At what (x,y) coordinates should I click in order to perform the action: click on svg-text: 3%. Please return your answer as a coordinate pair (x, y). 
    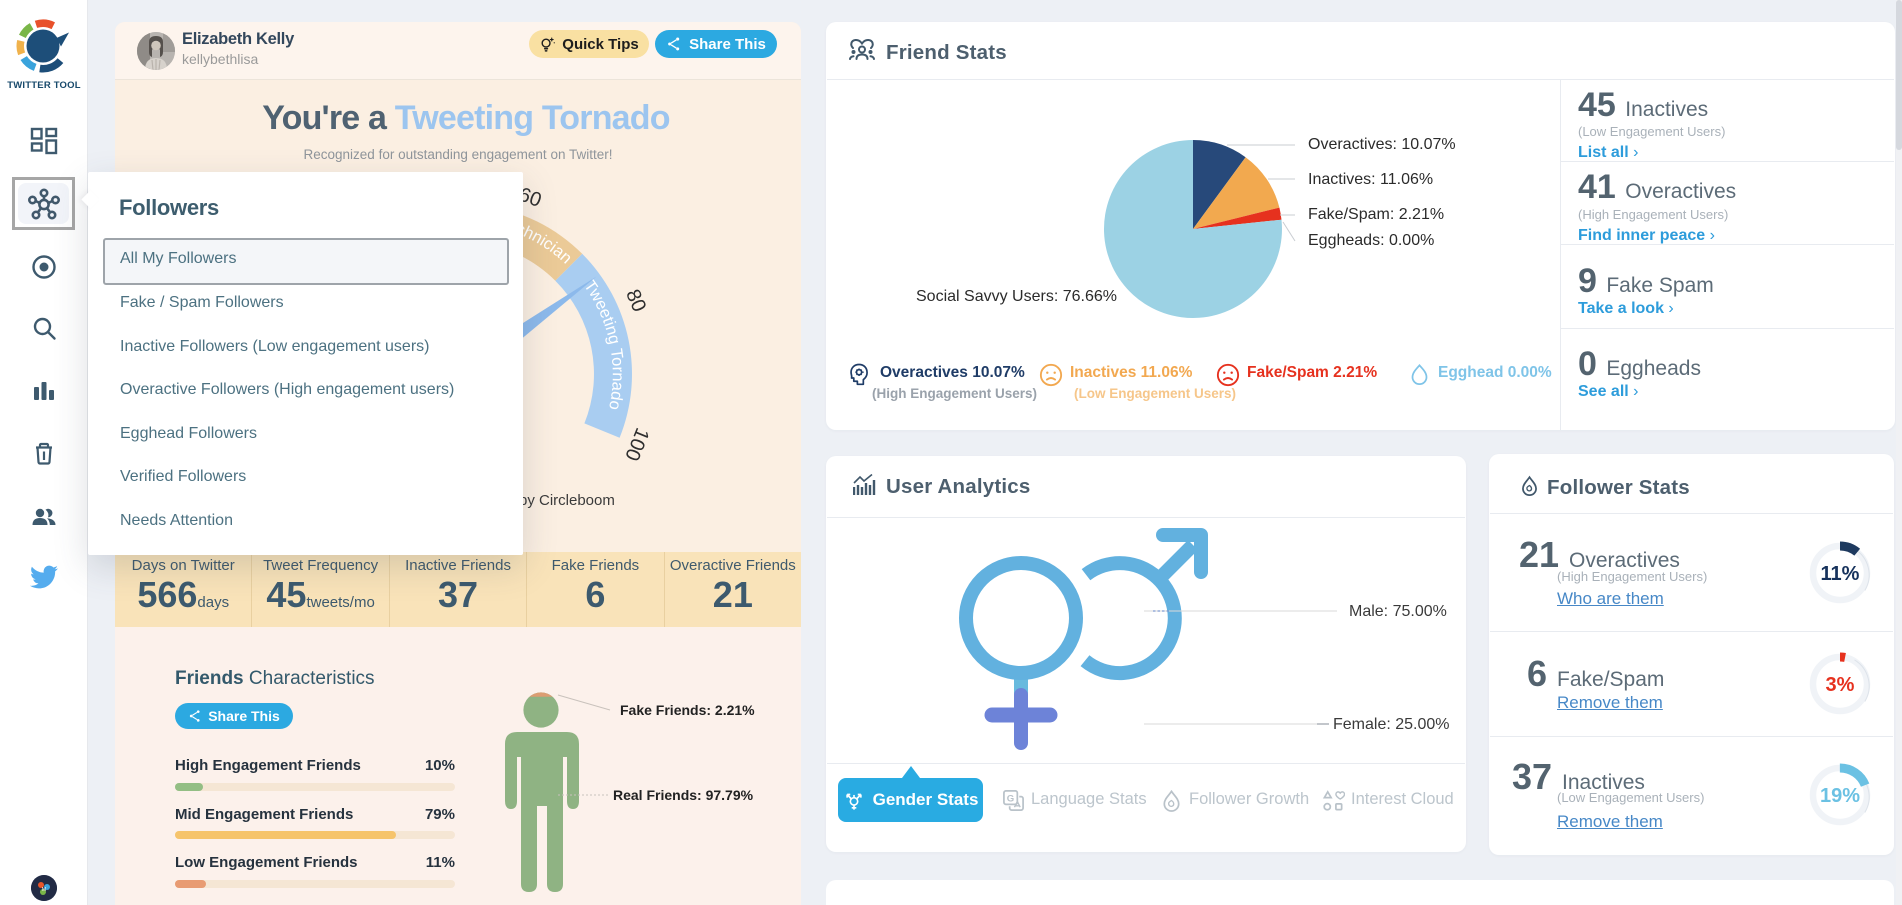
    Looking at the image, I should click on (1840, 685).